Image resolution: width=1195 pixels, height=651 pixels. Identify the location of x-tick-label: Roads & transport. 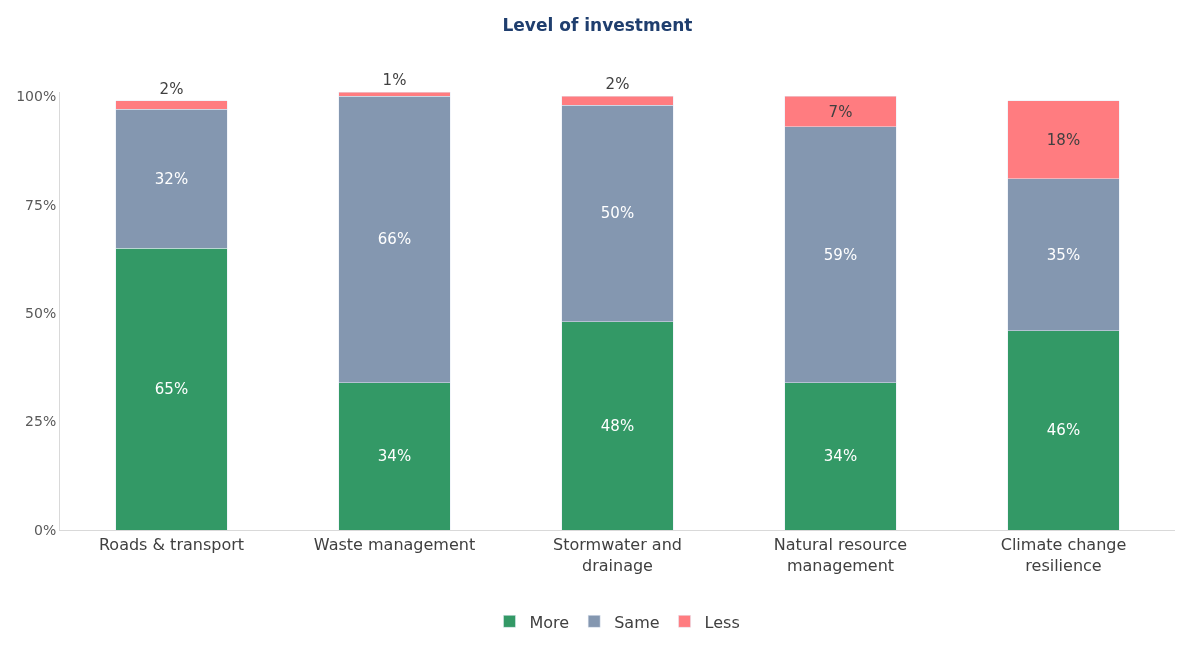
(171, 545).